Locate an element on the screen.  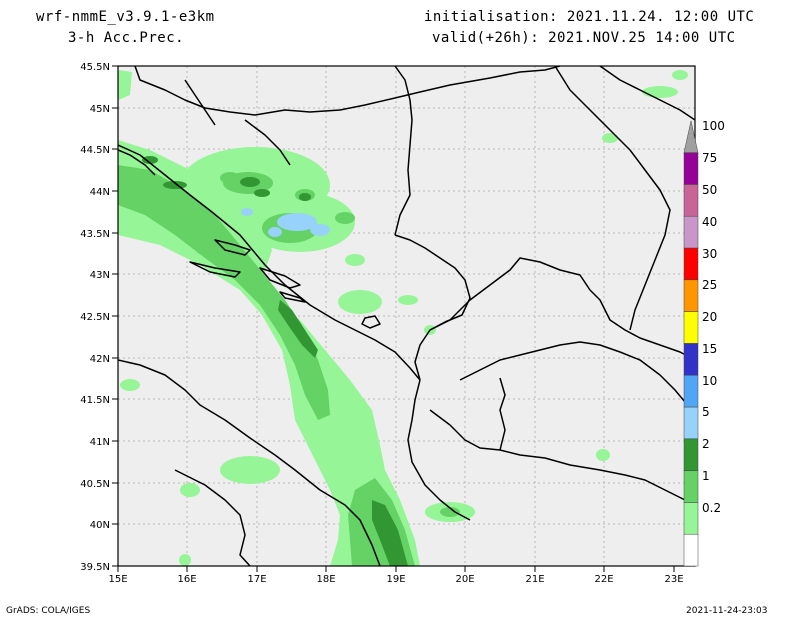
init-time: initialisation: 2021.11.24. 12:00 UTC is located at coordinates (589, 17).